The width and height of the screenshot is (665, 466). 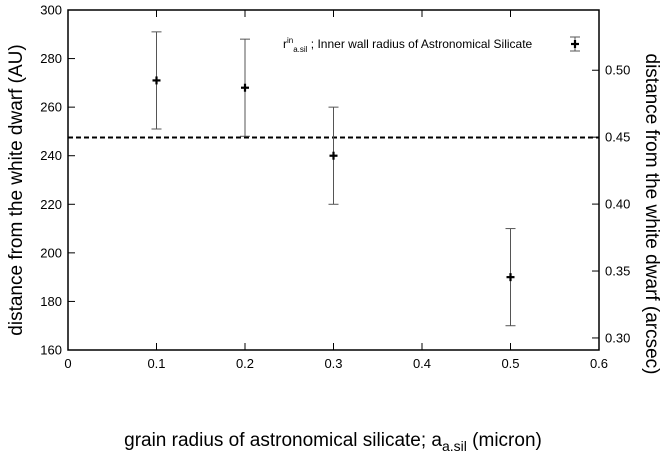 I want to click on legend-base: r, so click(x=285, y=44).